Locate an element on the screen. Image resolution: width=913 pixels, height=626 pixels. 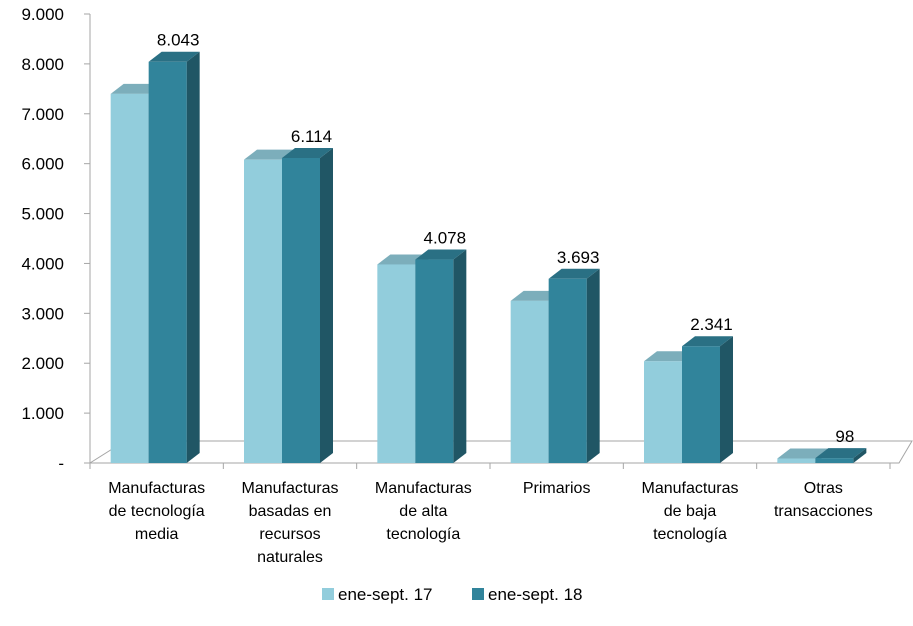
category-label: Primarios is located at coordinates (557, 488).